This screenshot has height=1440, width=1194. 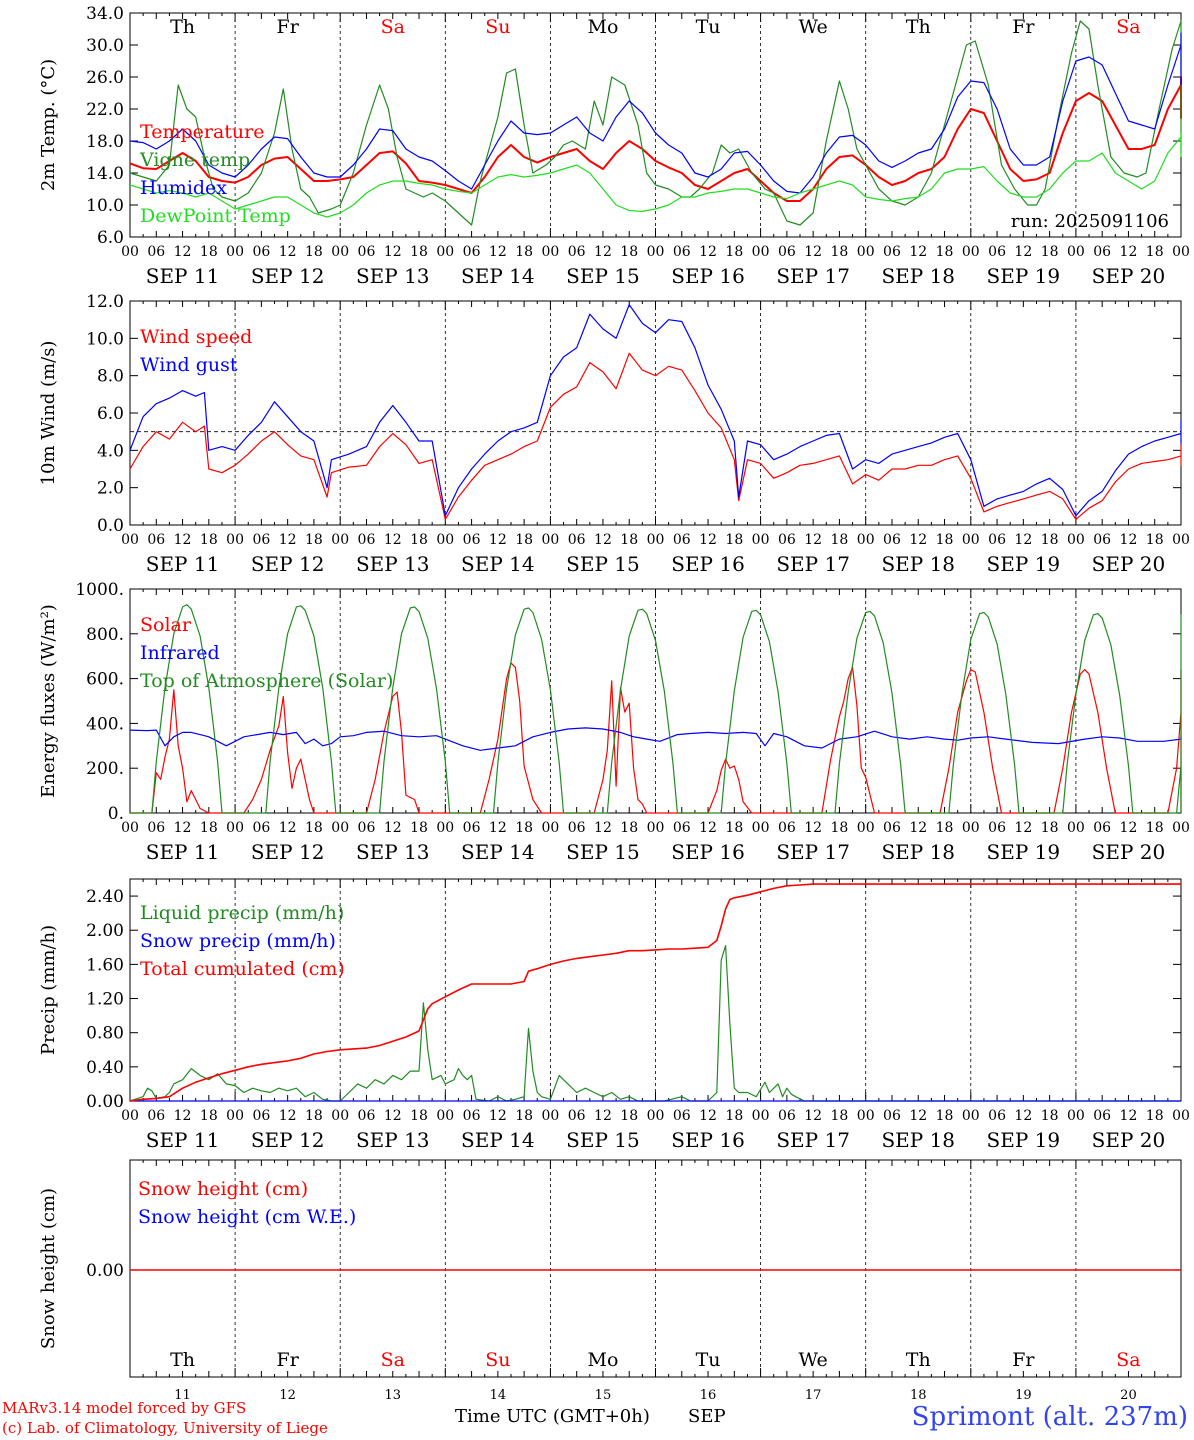 I want to click on y-tick-label: 34.0, so click(x=105, y=14).